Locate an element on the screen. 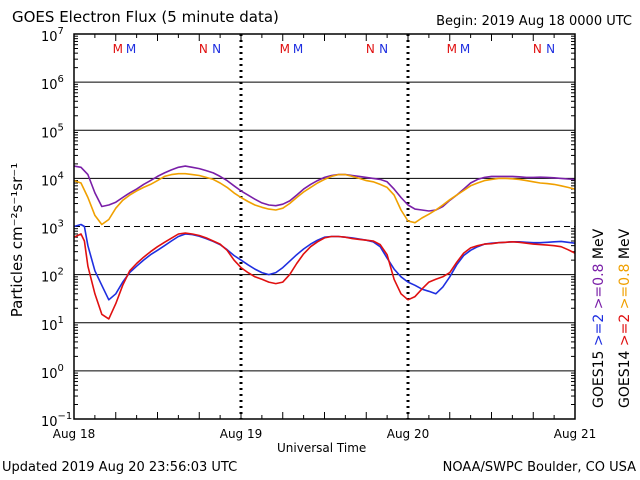 This screenshot has width=640, height=480. y-tick-label: 10² is located at coordinates (52, 276).